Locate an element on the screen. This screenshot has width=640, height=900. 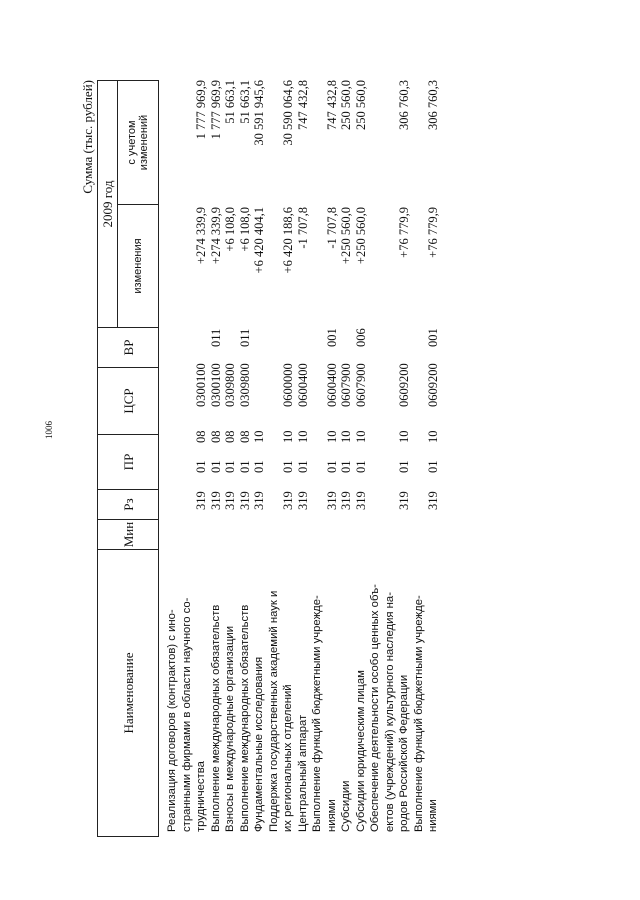
row-name: Взносы в международные организации is located at coordinates (230, 728).